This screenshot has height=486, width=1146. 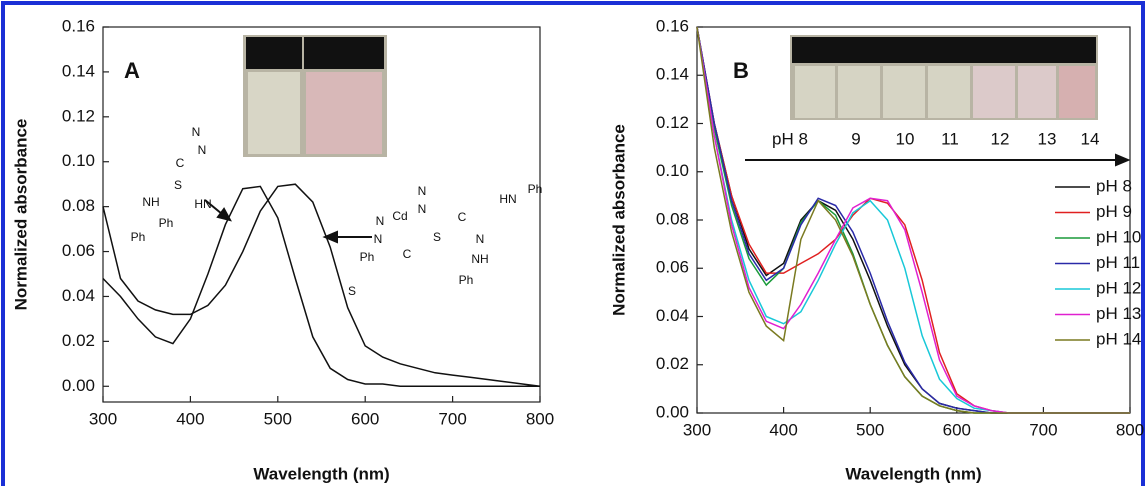 What do you see at coordinates (1114, 185) in the screenshot?
I see `legend-label: pH 8` at bounding box center [1114, 185].